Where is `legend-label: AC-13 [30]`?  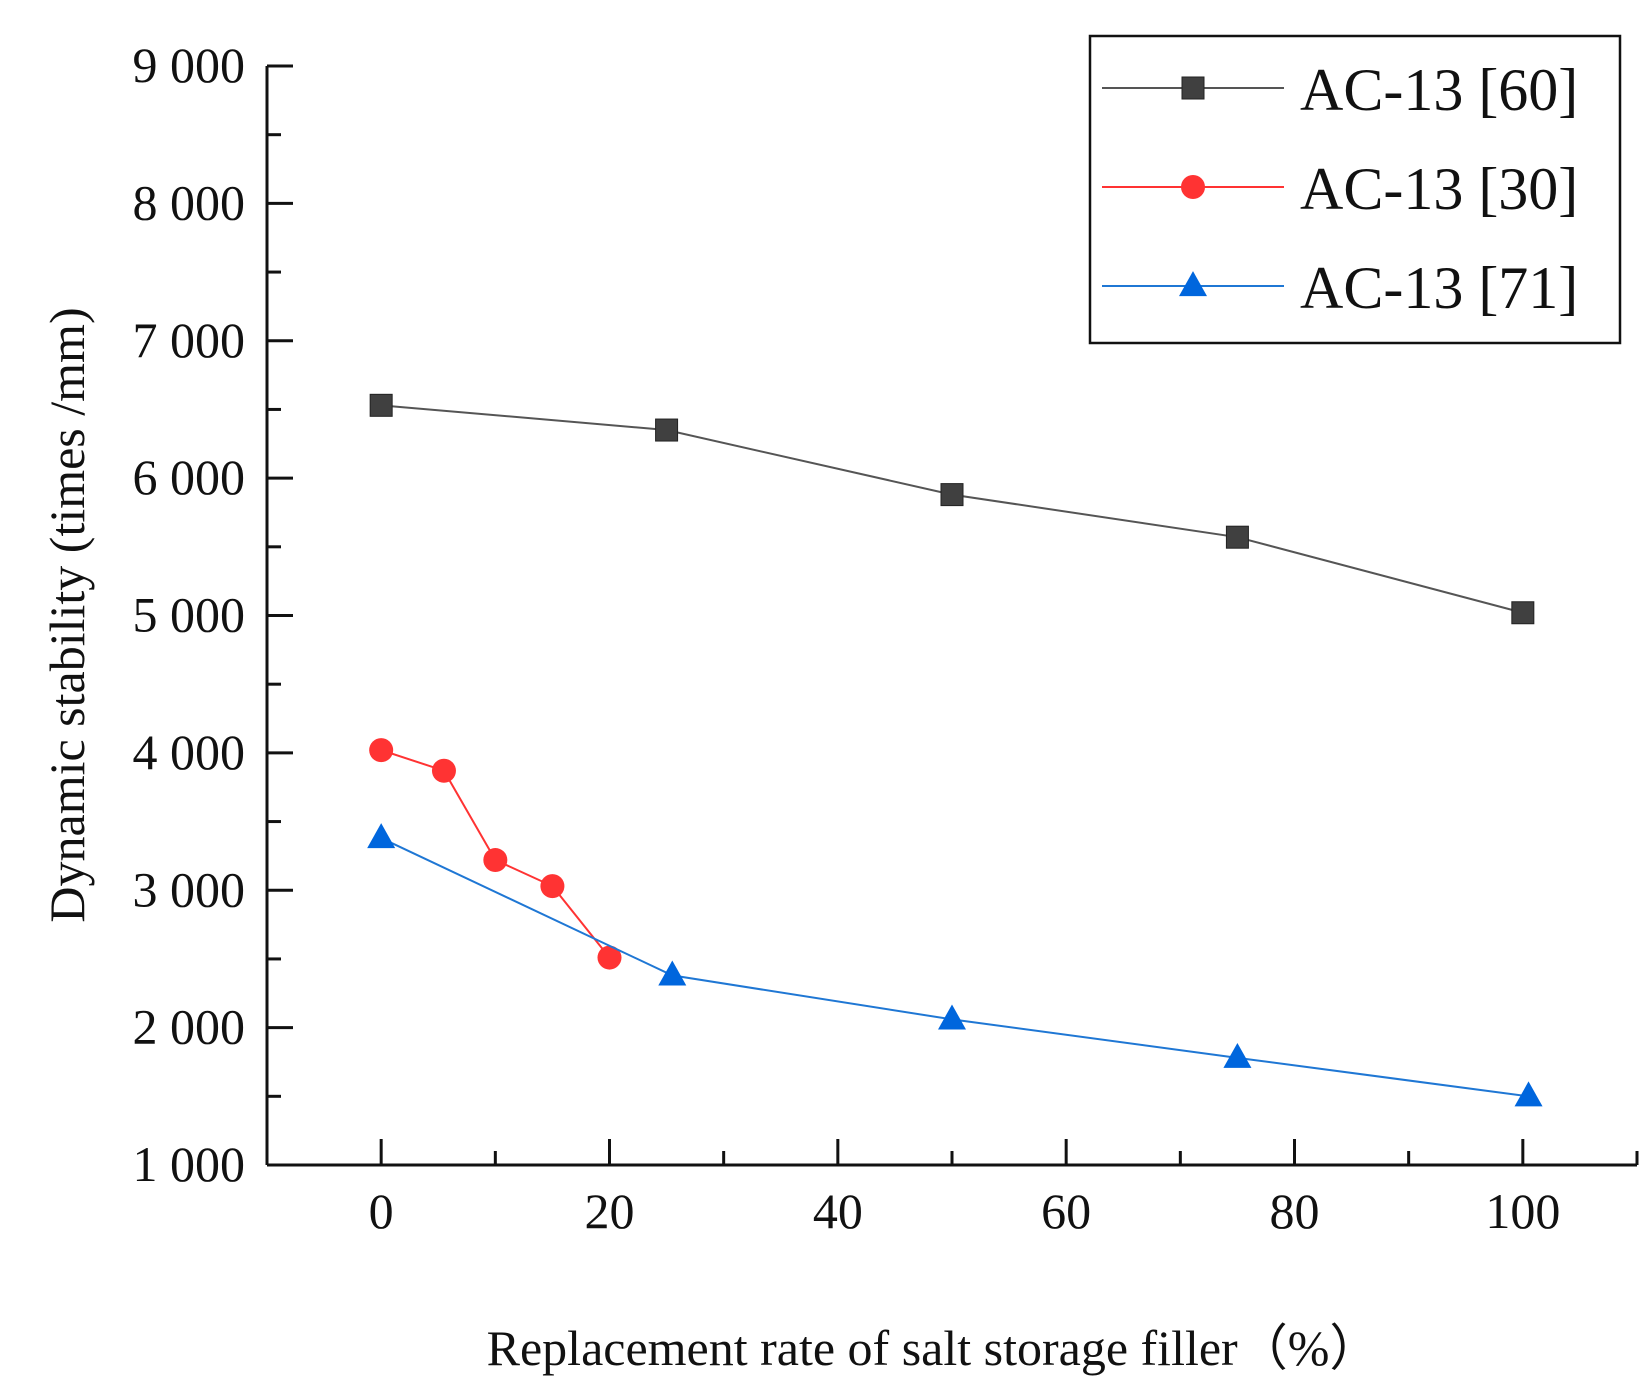
legend-label: AC-13 [30] is located at coordinates (1439, 189).